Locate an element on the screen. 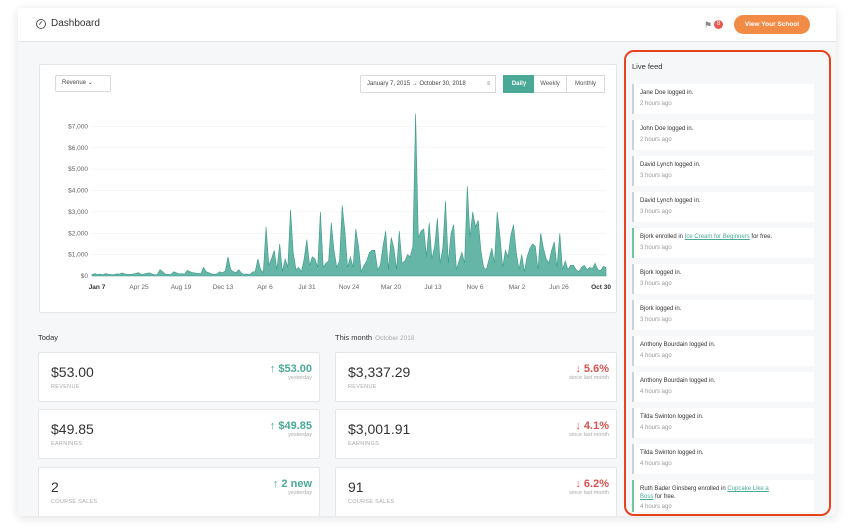  x-tick-label: Dec 13 is located at coordinates (223, 287).